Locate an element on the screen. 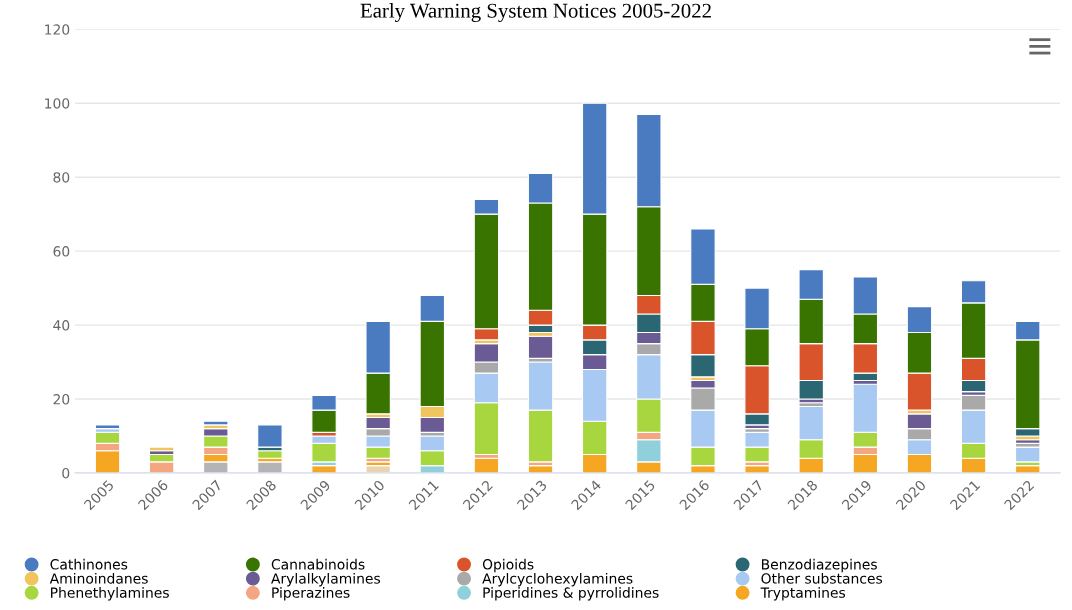 This screenshot has height=610, width=1072. y-tick-label: 120 is located at coordinates (57, 29).